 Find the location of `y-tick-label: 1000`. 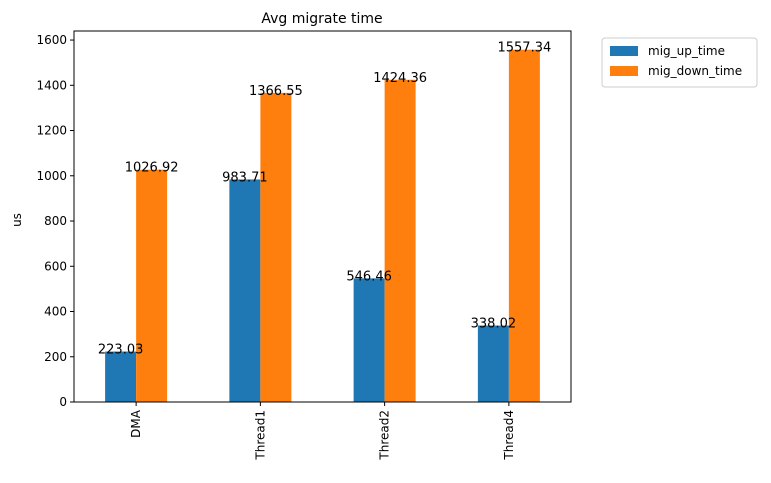

y-tick-label: 1000 is located at coordinates (51, 176).